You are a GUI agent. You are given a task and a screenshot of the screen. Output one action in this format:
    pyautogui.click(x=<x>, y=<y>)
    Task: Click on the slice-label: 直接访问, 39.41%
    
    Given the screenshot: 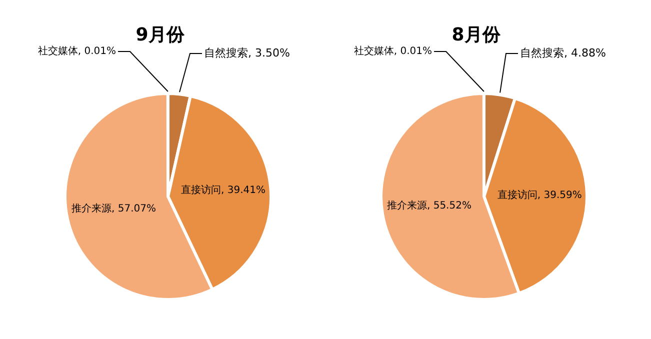 What is the action you would take?
    pyautogui.click(x=223, y=190)
    